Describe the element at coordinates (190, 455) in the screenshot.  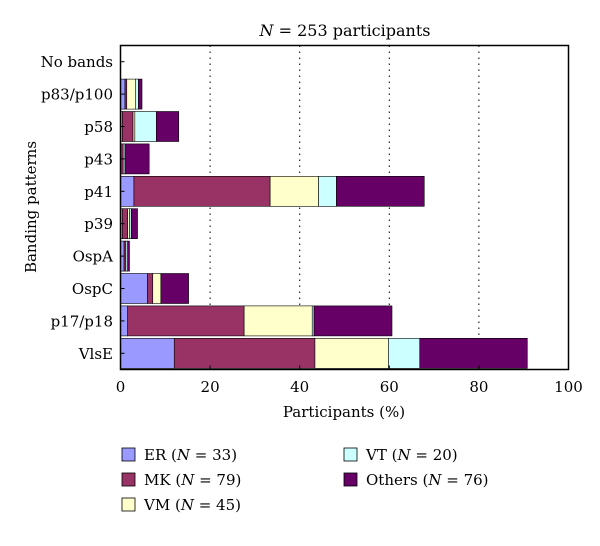
I see `legend-label-er: ER (N = 33)` at that location.